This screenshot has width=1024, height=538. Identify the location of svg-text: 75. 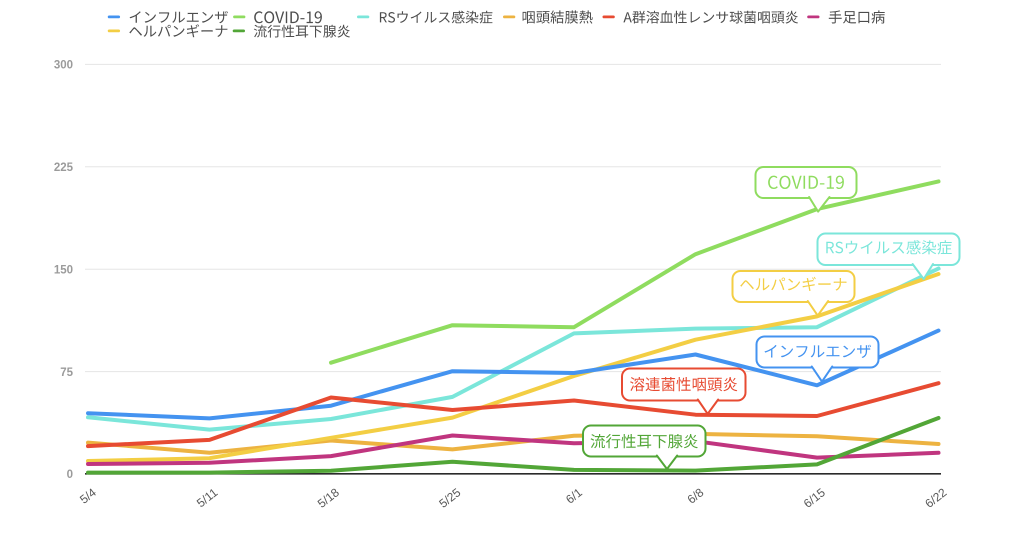
(66, 373).